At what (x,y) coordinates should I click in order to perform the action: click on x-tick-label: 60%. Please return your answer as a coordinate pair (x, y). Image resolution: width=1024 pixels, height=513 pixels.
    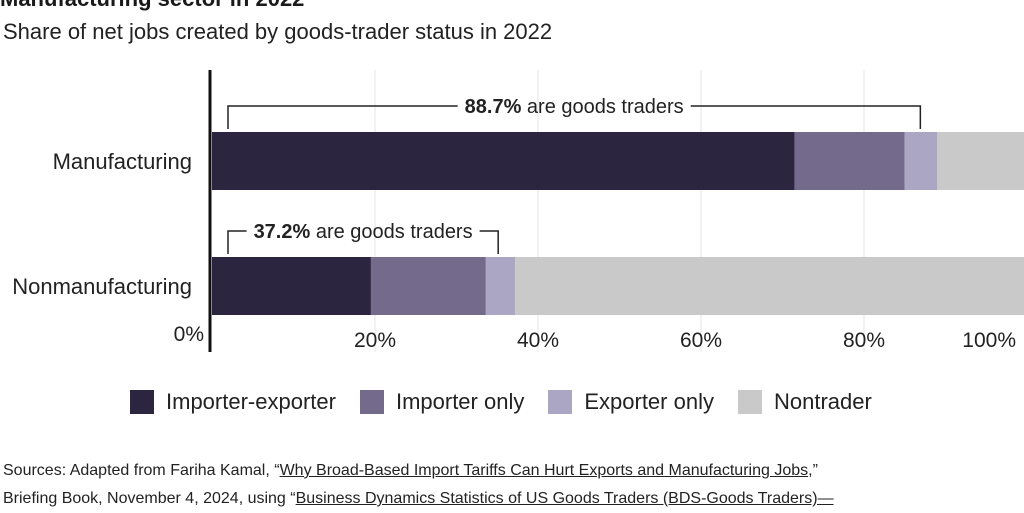
    Looking at the image, I should click on (701, 340).